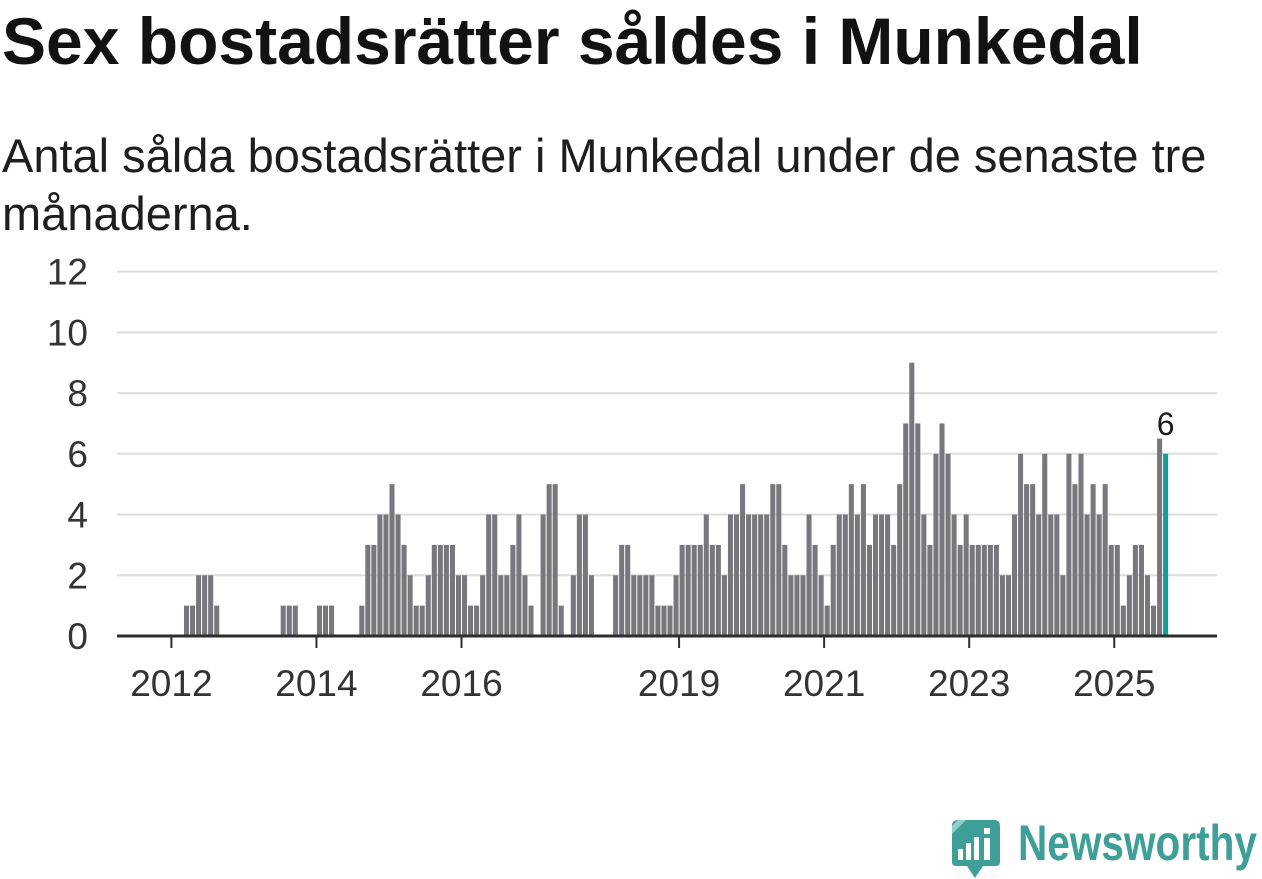  What do you see at coordinates (976, 849) in the screenshot?
I see `newsworthy-logo-icon` at bounding box center [976, 849].